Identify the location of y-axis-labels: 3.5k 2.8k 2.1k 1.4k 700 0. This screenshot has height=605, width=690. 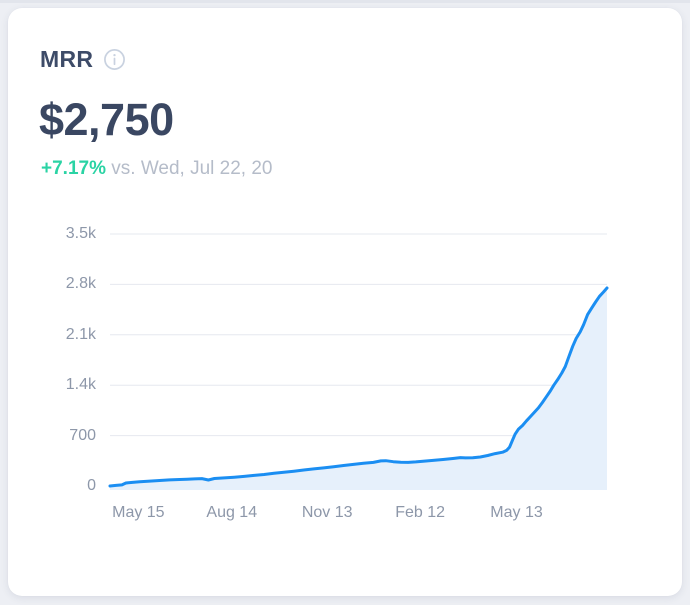
(52, 359).